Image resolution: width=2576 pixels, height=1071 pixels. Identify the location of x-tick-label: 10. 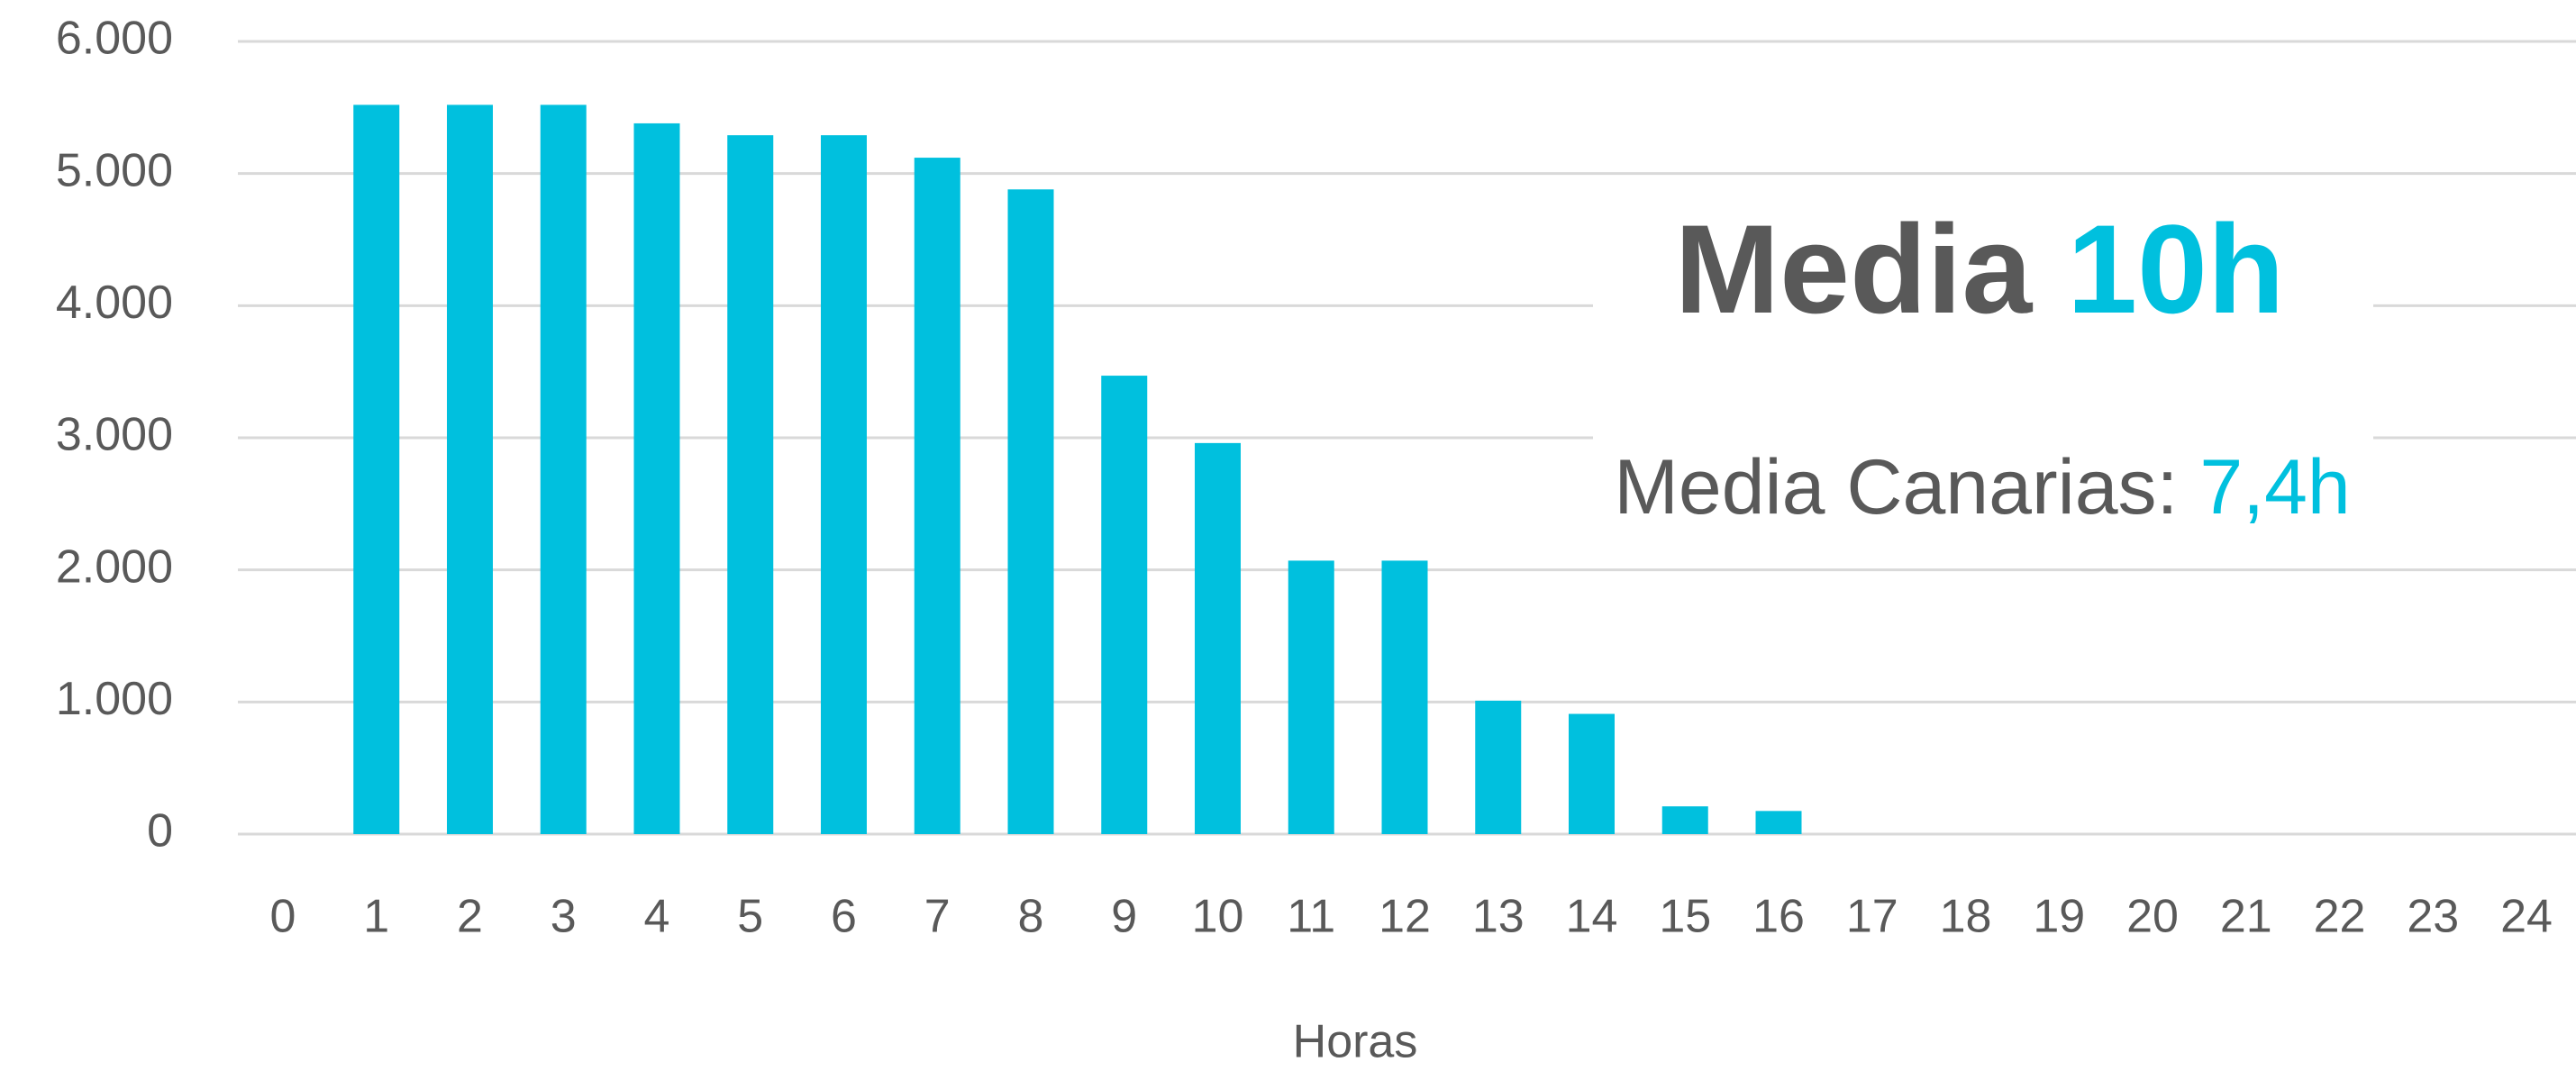
(1218, 917).